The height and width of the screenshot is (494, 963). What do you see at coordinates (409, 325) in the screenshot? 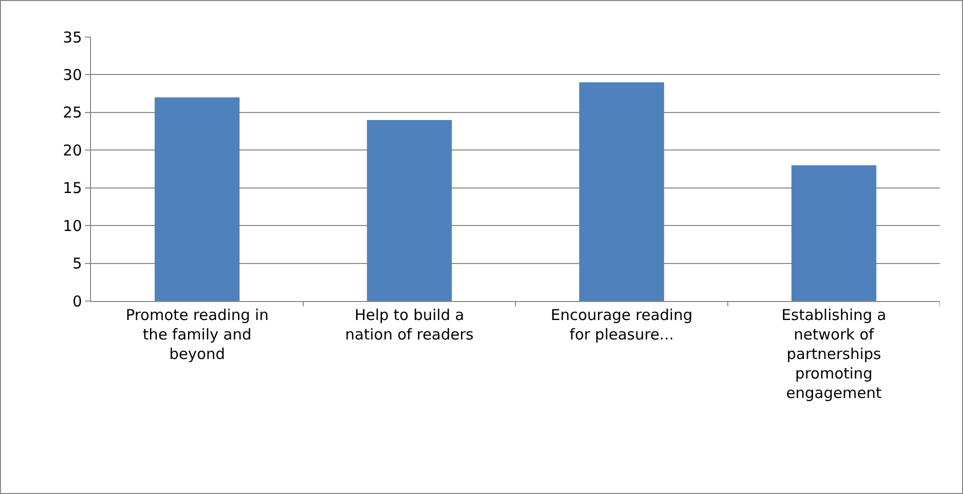
I see `x-tick-label: Help to build a nation of readers` at bounding box center [409, 325].